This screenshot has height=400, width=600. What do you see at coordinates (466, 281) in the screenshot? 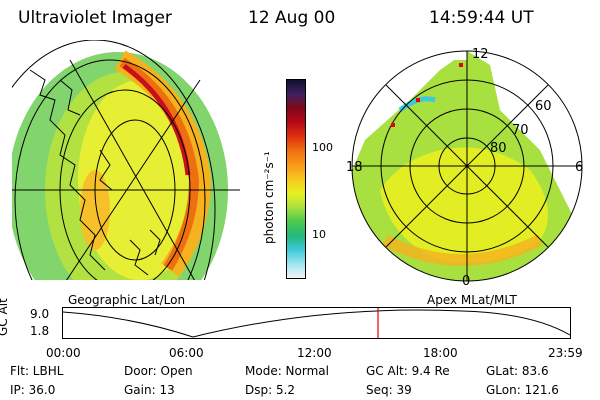
I see `mlt-label-0: 0` at bounding box center [466, 281].